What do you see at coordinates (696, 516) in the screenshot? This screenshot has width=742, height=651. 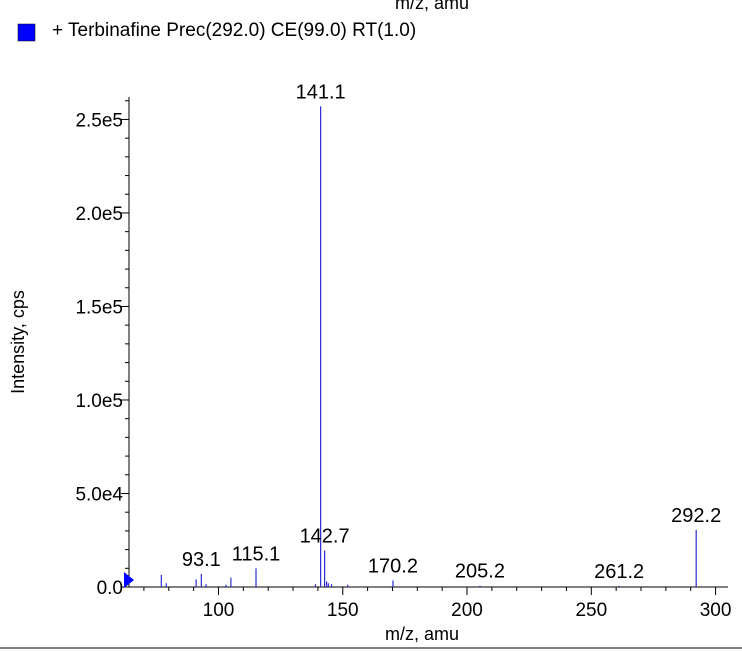 I see `peak-label: 292.2` at bounding box center [696, 516].